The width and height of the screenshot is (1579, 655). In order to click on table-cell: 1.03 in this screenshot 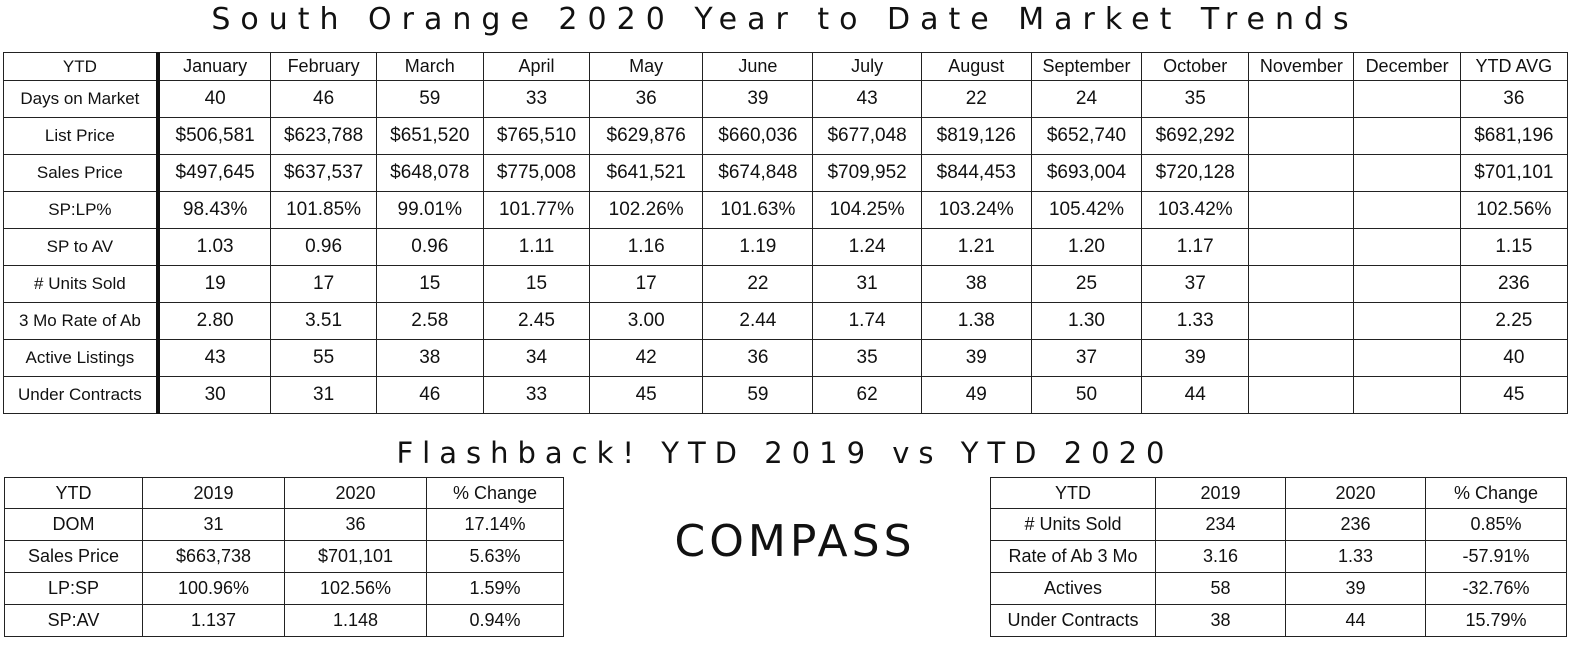, I will do `click(214, 247)`.